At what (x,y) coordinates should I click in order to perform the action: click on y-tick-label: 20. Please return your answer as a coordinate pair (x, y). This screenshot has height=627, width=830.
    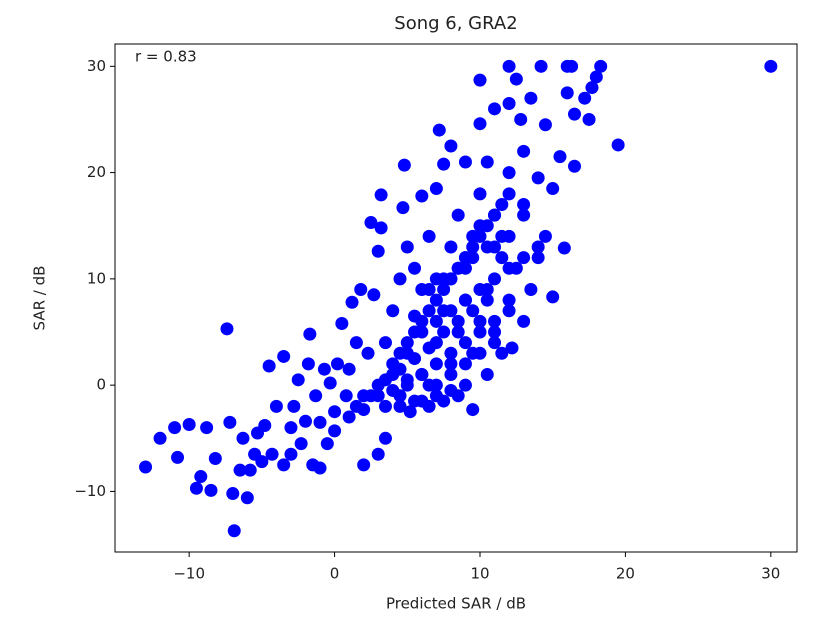
    Looking at the image, I should click on (96, 172).